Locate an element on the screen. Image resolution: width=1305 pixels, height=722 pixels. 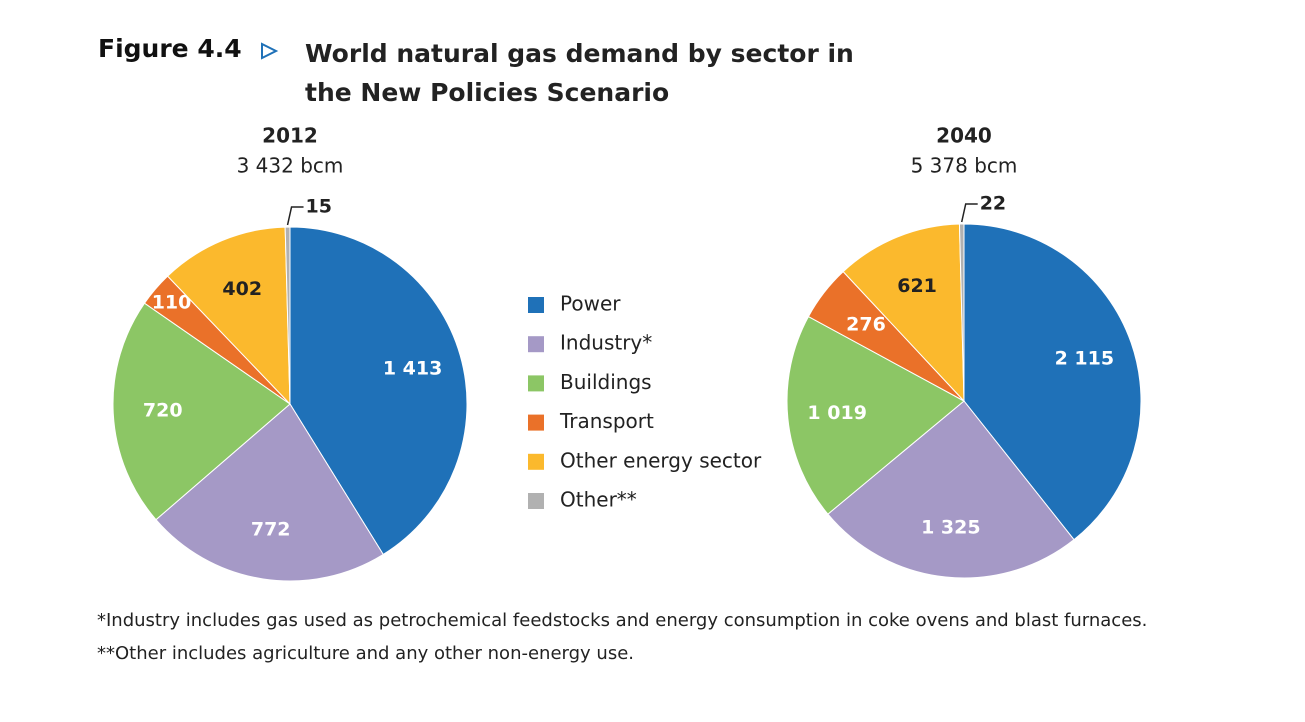
pie-title: 2012 is located at coordinates (290, 136).